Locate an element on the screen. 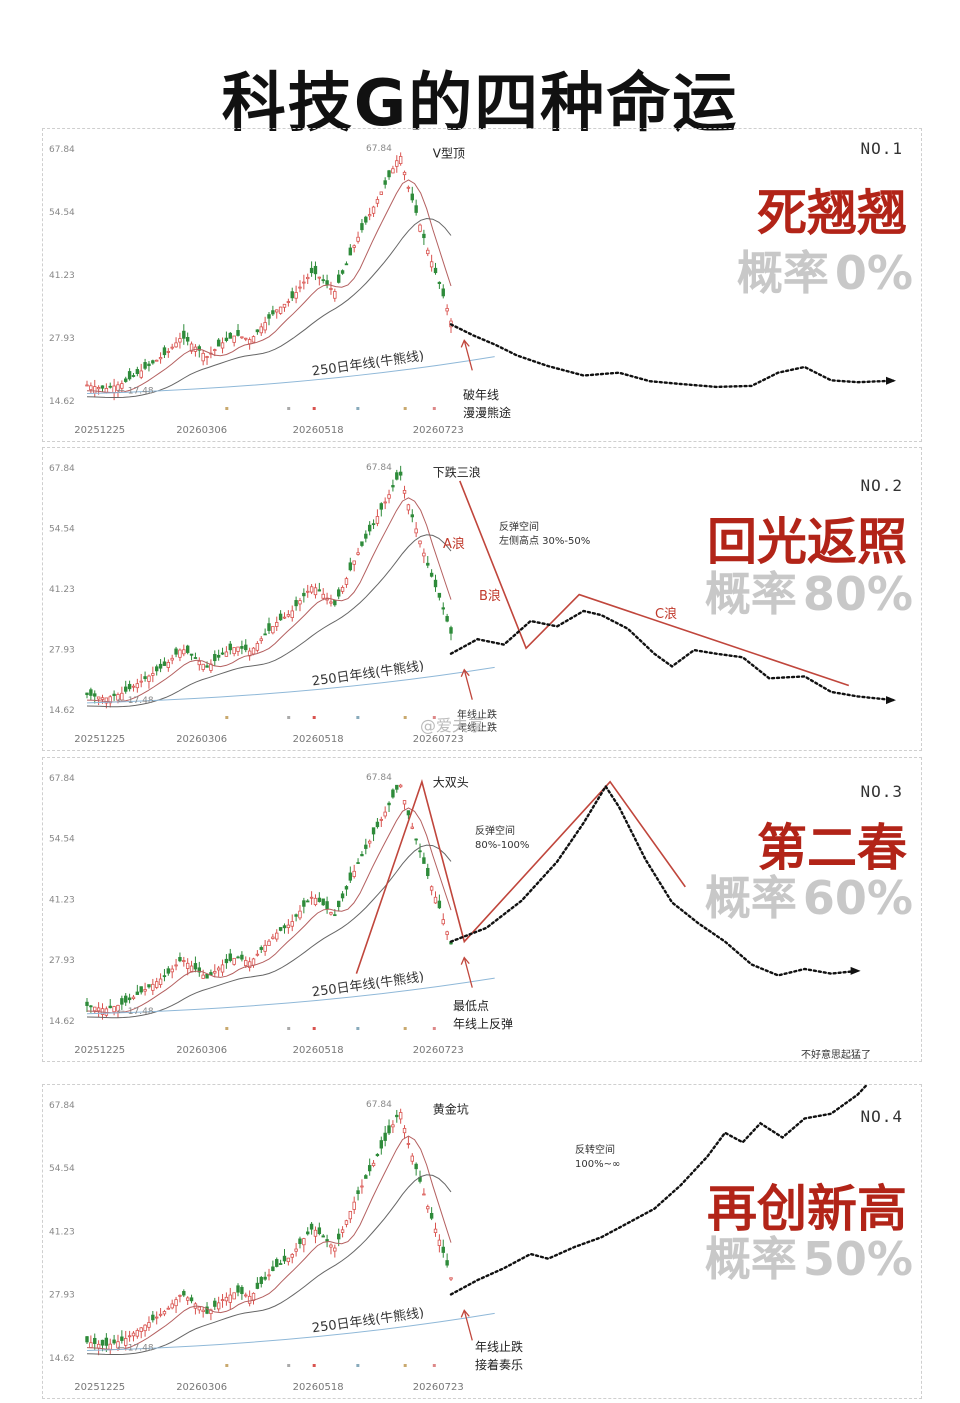 The image size is (960, 1403). annotation-line-2: 80%-100% is located at coordinates (502, 845).